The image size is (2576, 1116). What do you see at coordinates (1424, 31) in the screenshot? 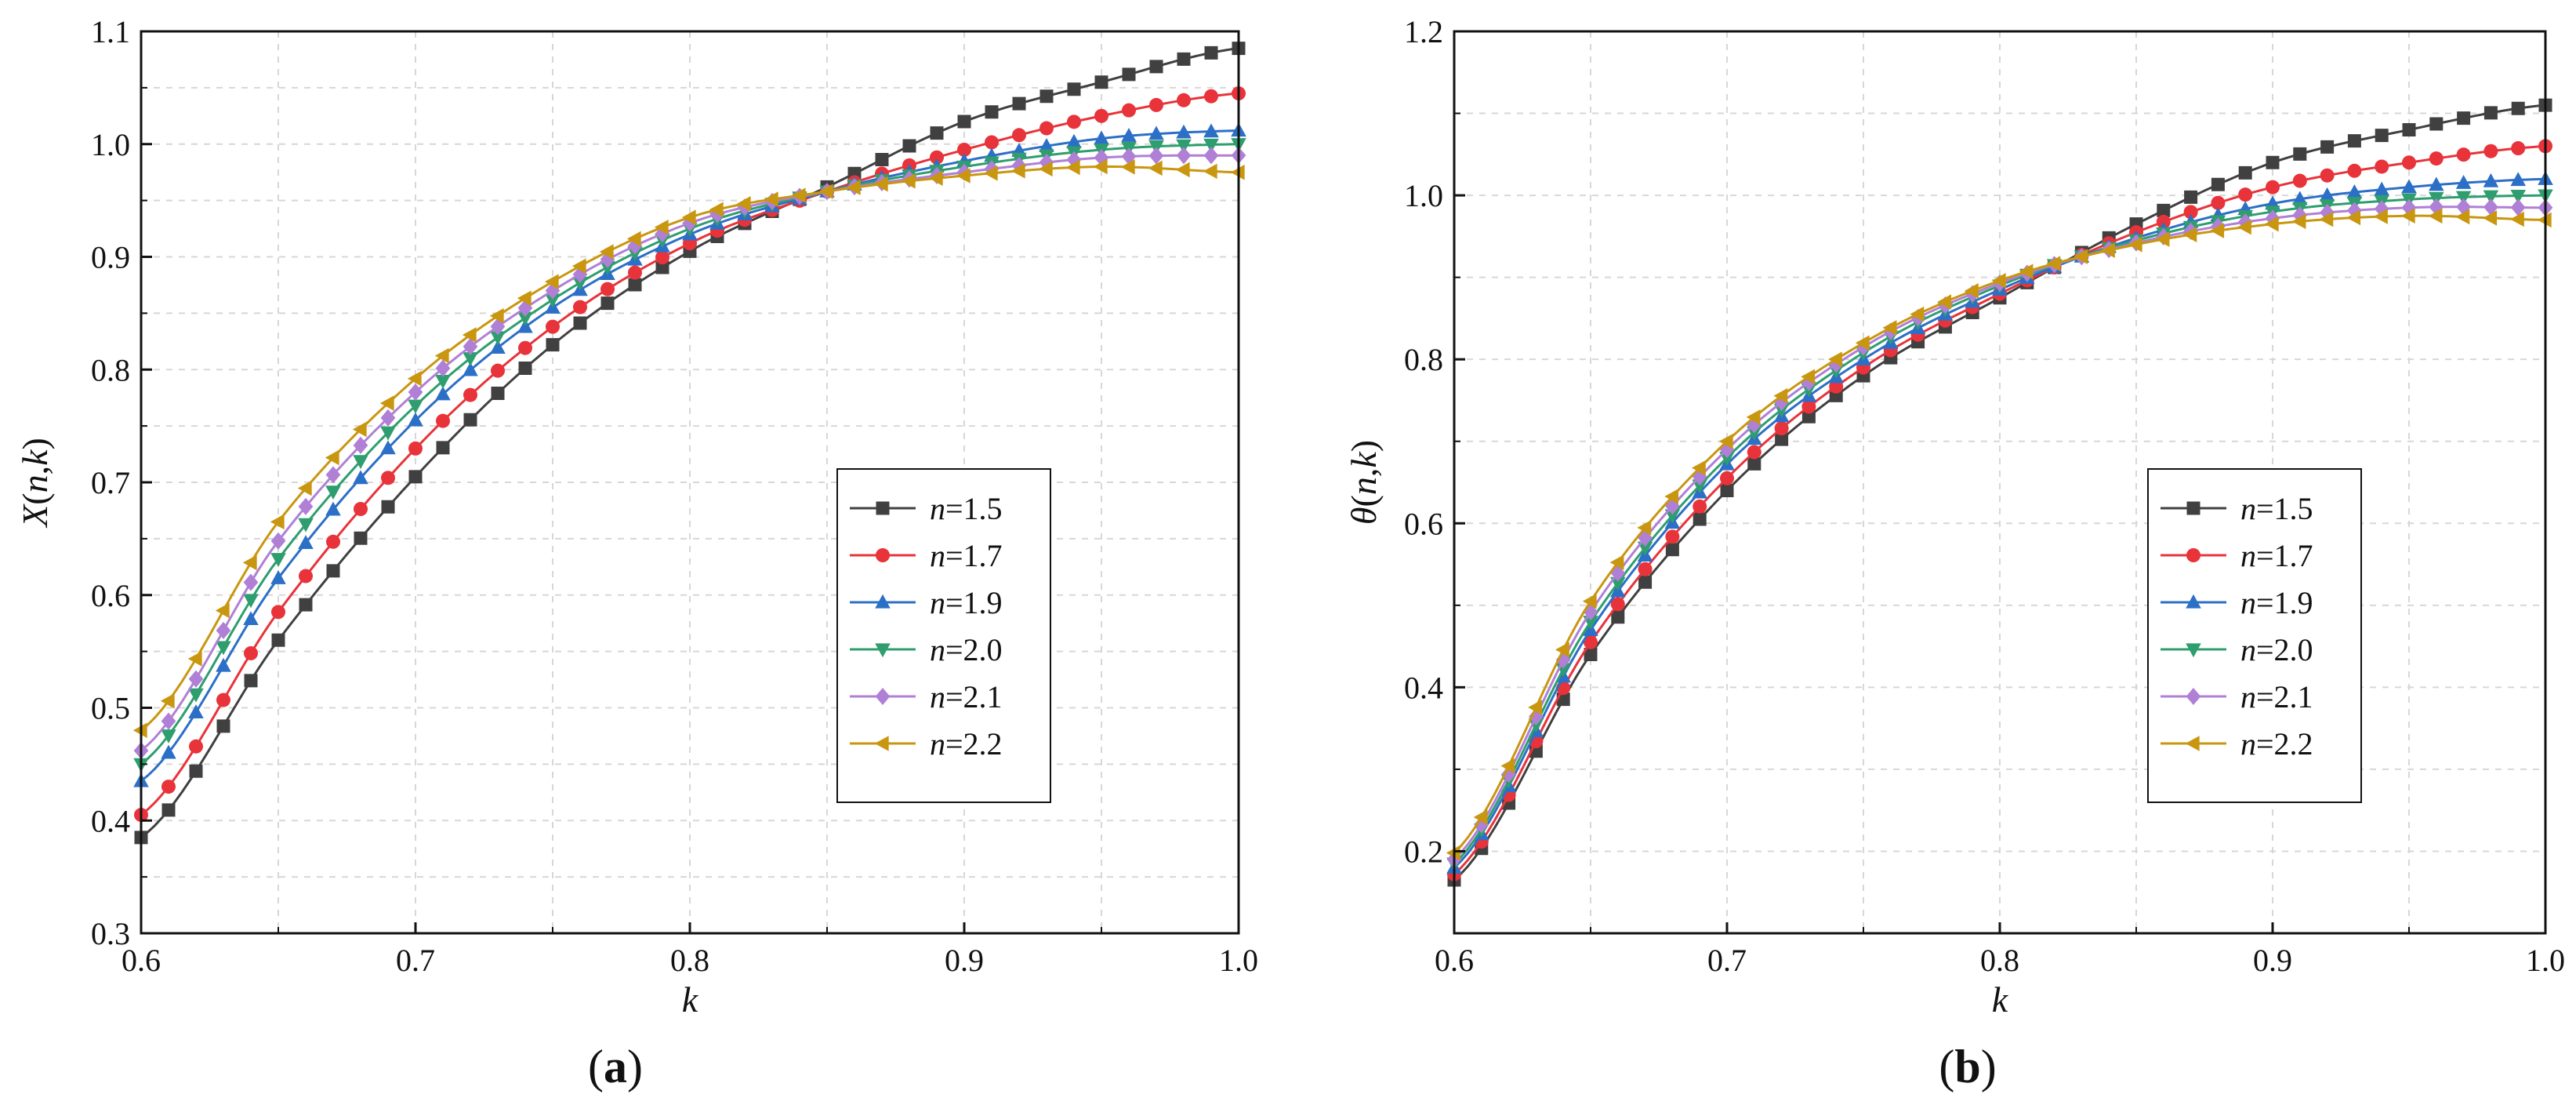
I see `y-tick-label: 1.2` at bounding box center [1424, 31].